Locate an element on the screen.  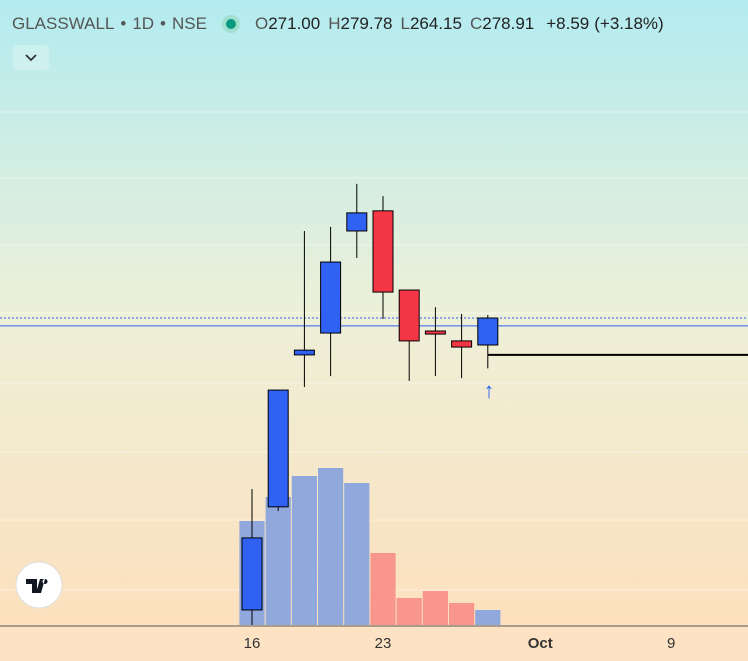
change: +8.59 is located at coordinates (568, 23).